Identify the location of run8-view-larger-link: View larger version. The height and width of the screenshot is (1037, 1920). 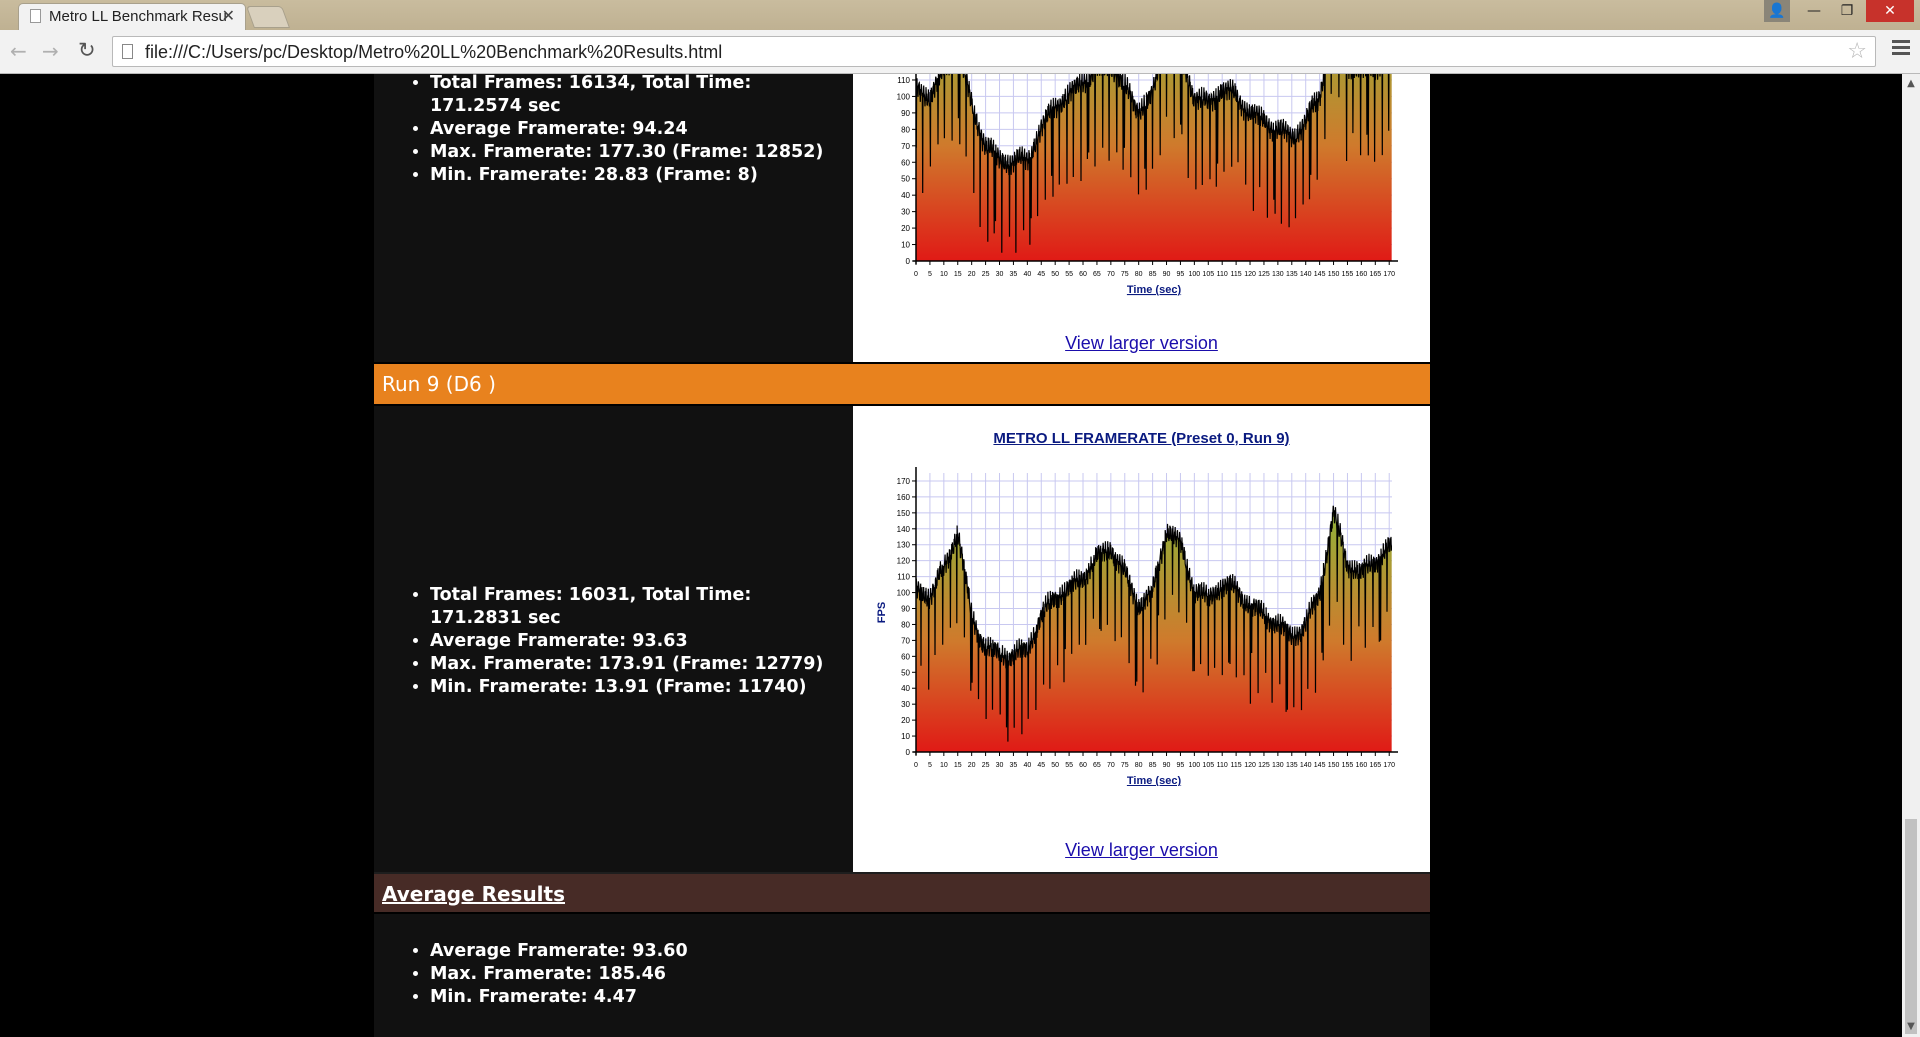
(1141, 343).